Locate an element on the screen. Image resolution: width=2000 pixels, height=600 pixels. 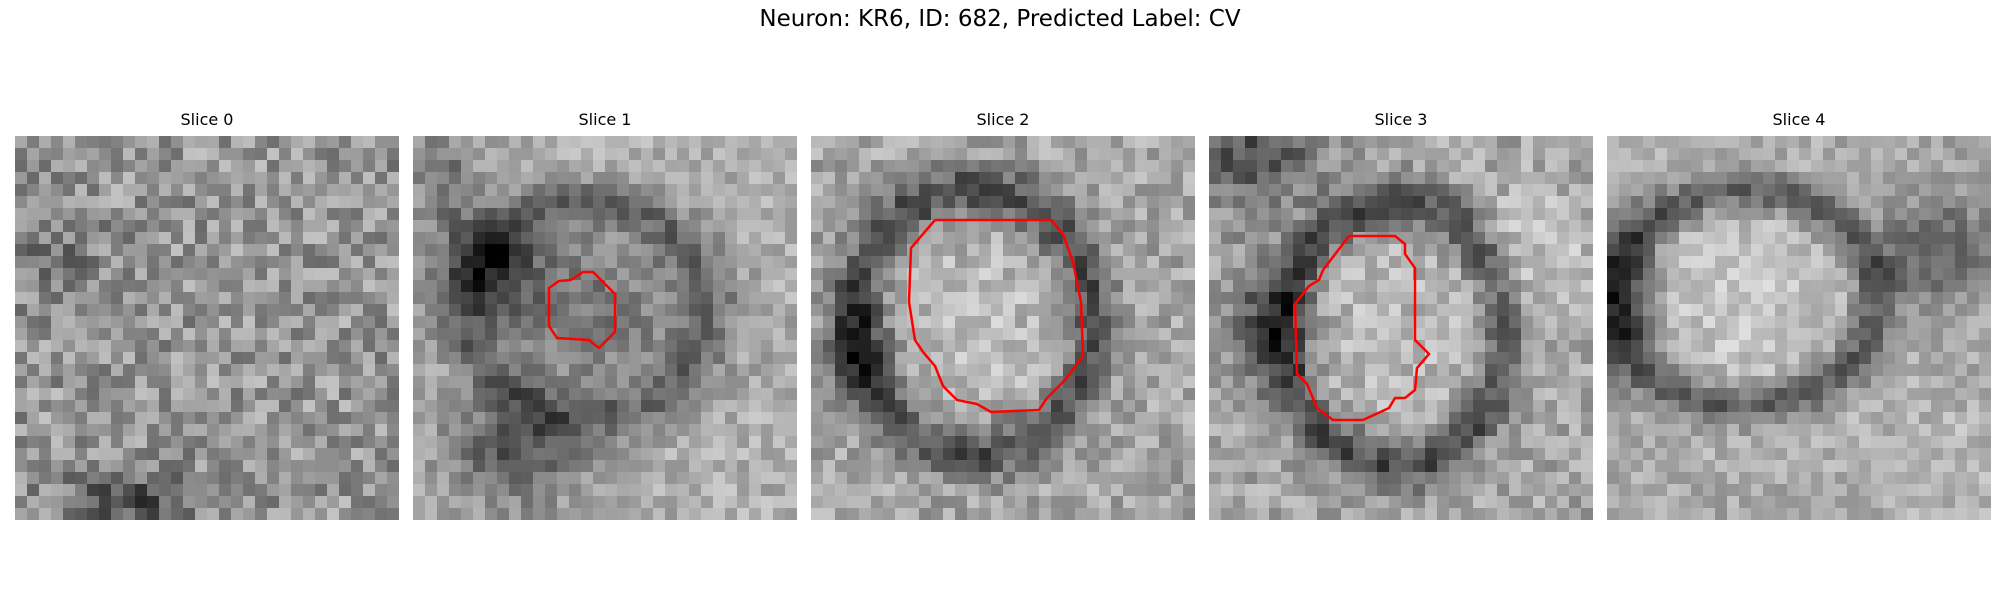
slice-panel-0: Slice 0 is located at coordinates (207, 315).